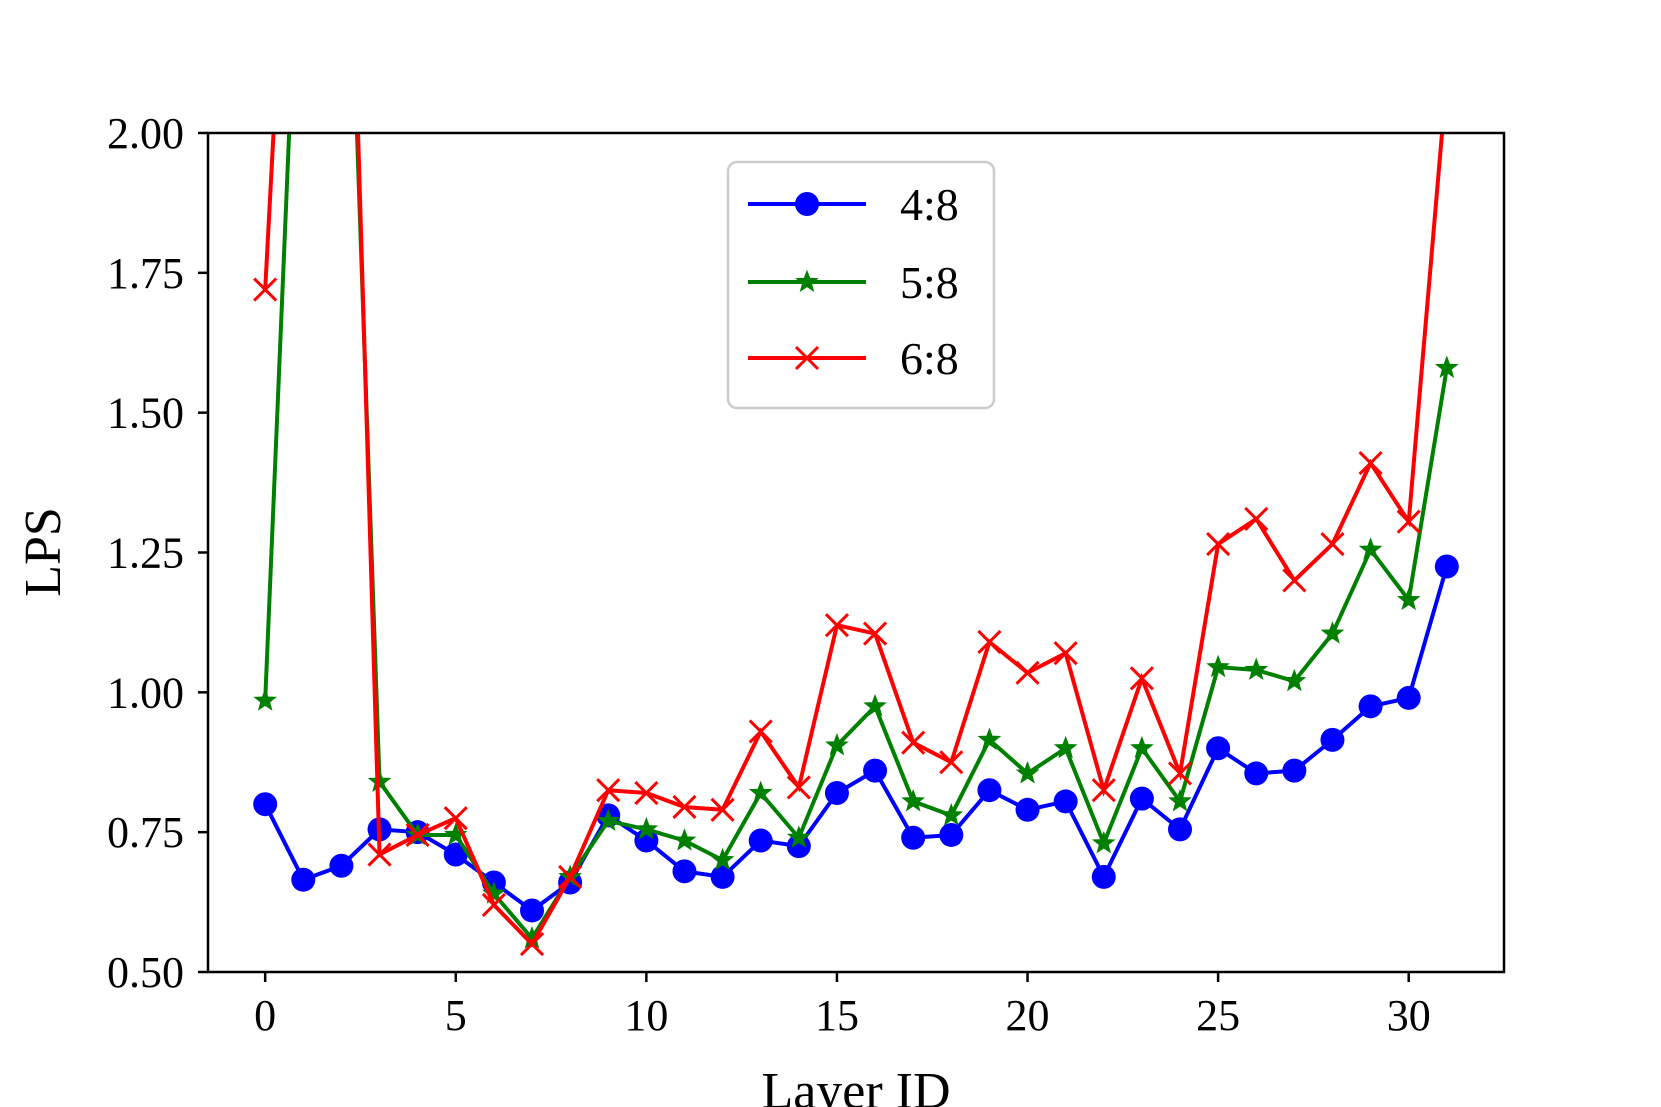 Image resolution: width=1661 pixels, height=1107 pixels. I want to click on x-axis-ticks: 0 5 10 15 20 25 30, so click(842, 1006).